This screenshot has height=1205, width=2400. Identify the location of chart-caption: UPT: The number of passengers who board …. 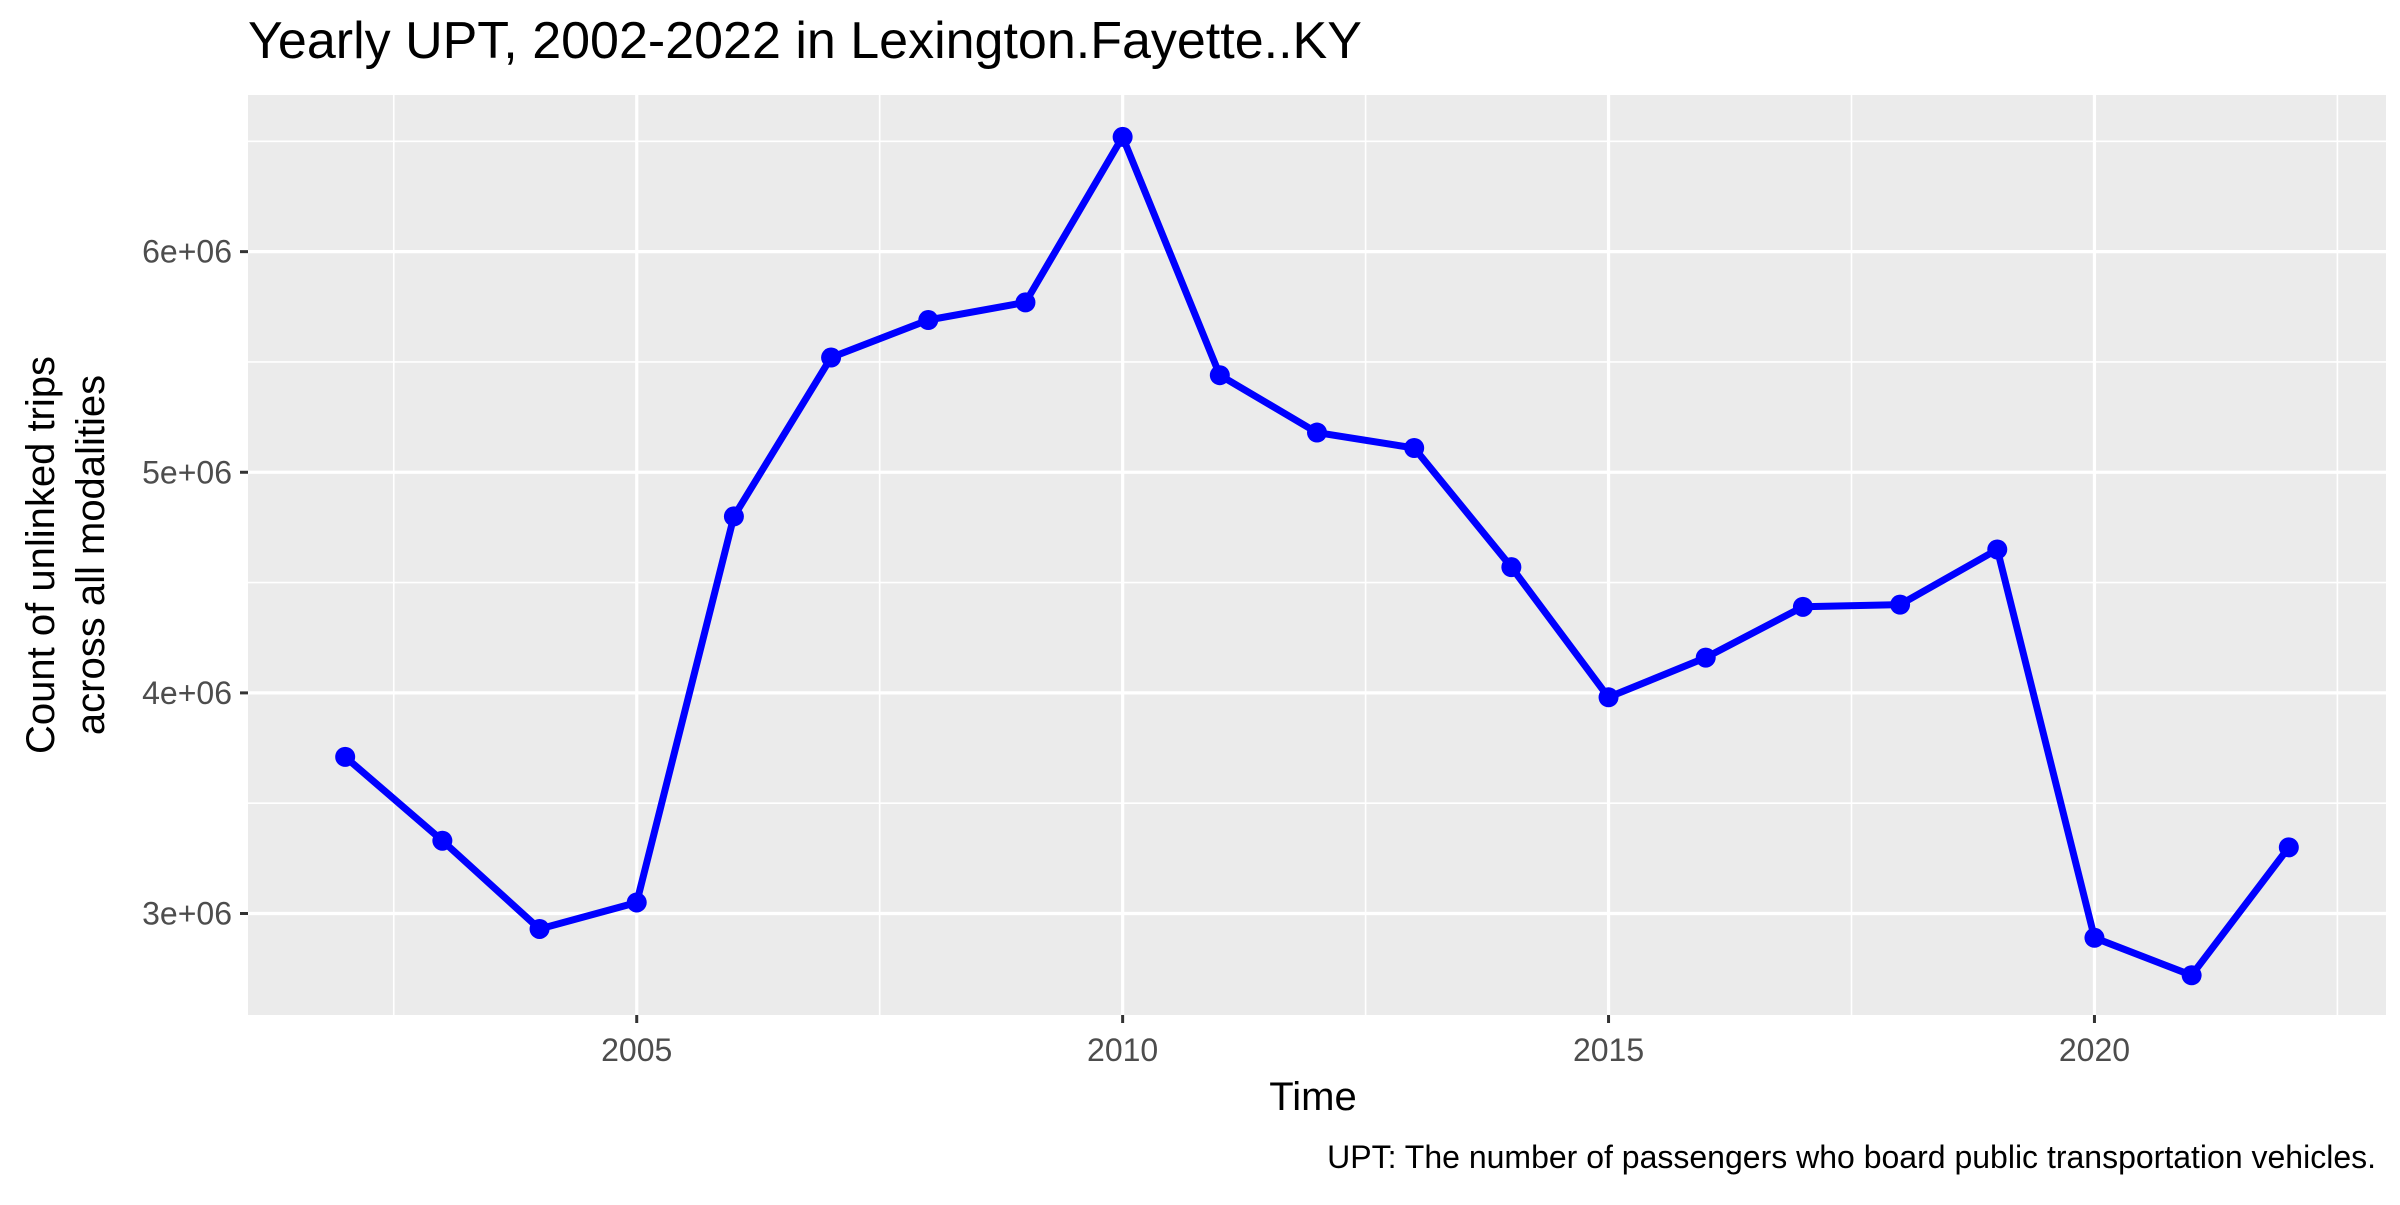
(1851, 1157).